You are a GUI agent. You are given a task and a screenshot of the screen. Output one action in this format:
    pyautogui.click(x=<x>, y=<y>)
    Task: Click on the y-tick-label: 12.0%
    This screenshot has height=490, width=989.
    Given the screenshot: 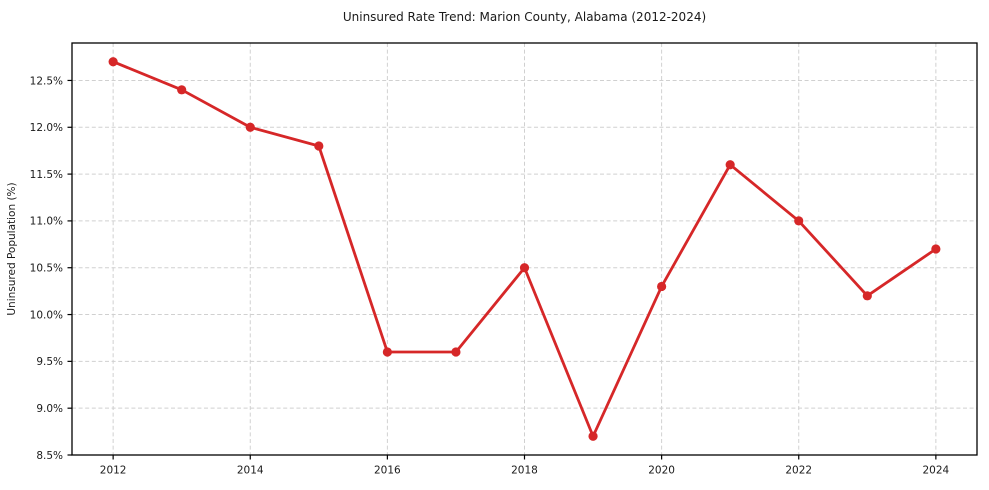 What is the action you would take?
    pyautogui.click(x=46, y=128)
    